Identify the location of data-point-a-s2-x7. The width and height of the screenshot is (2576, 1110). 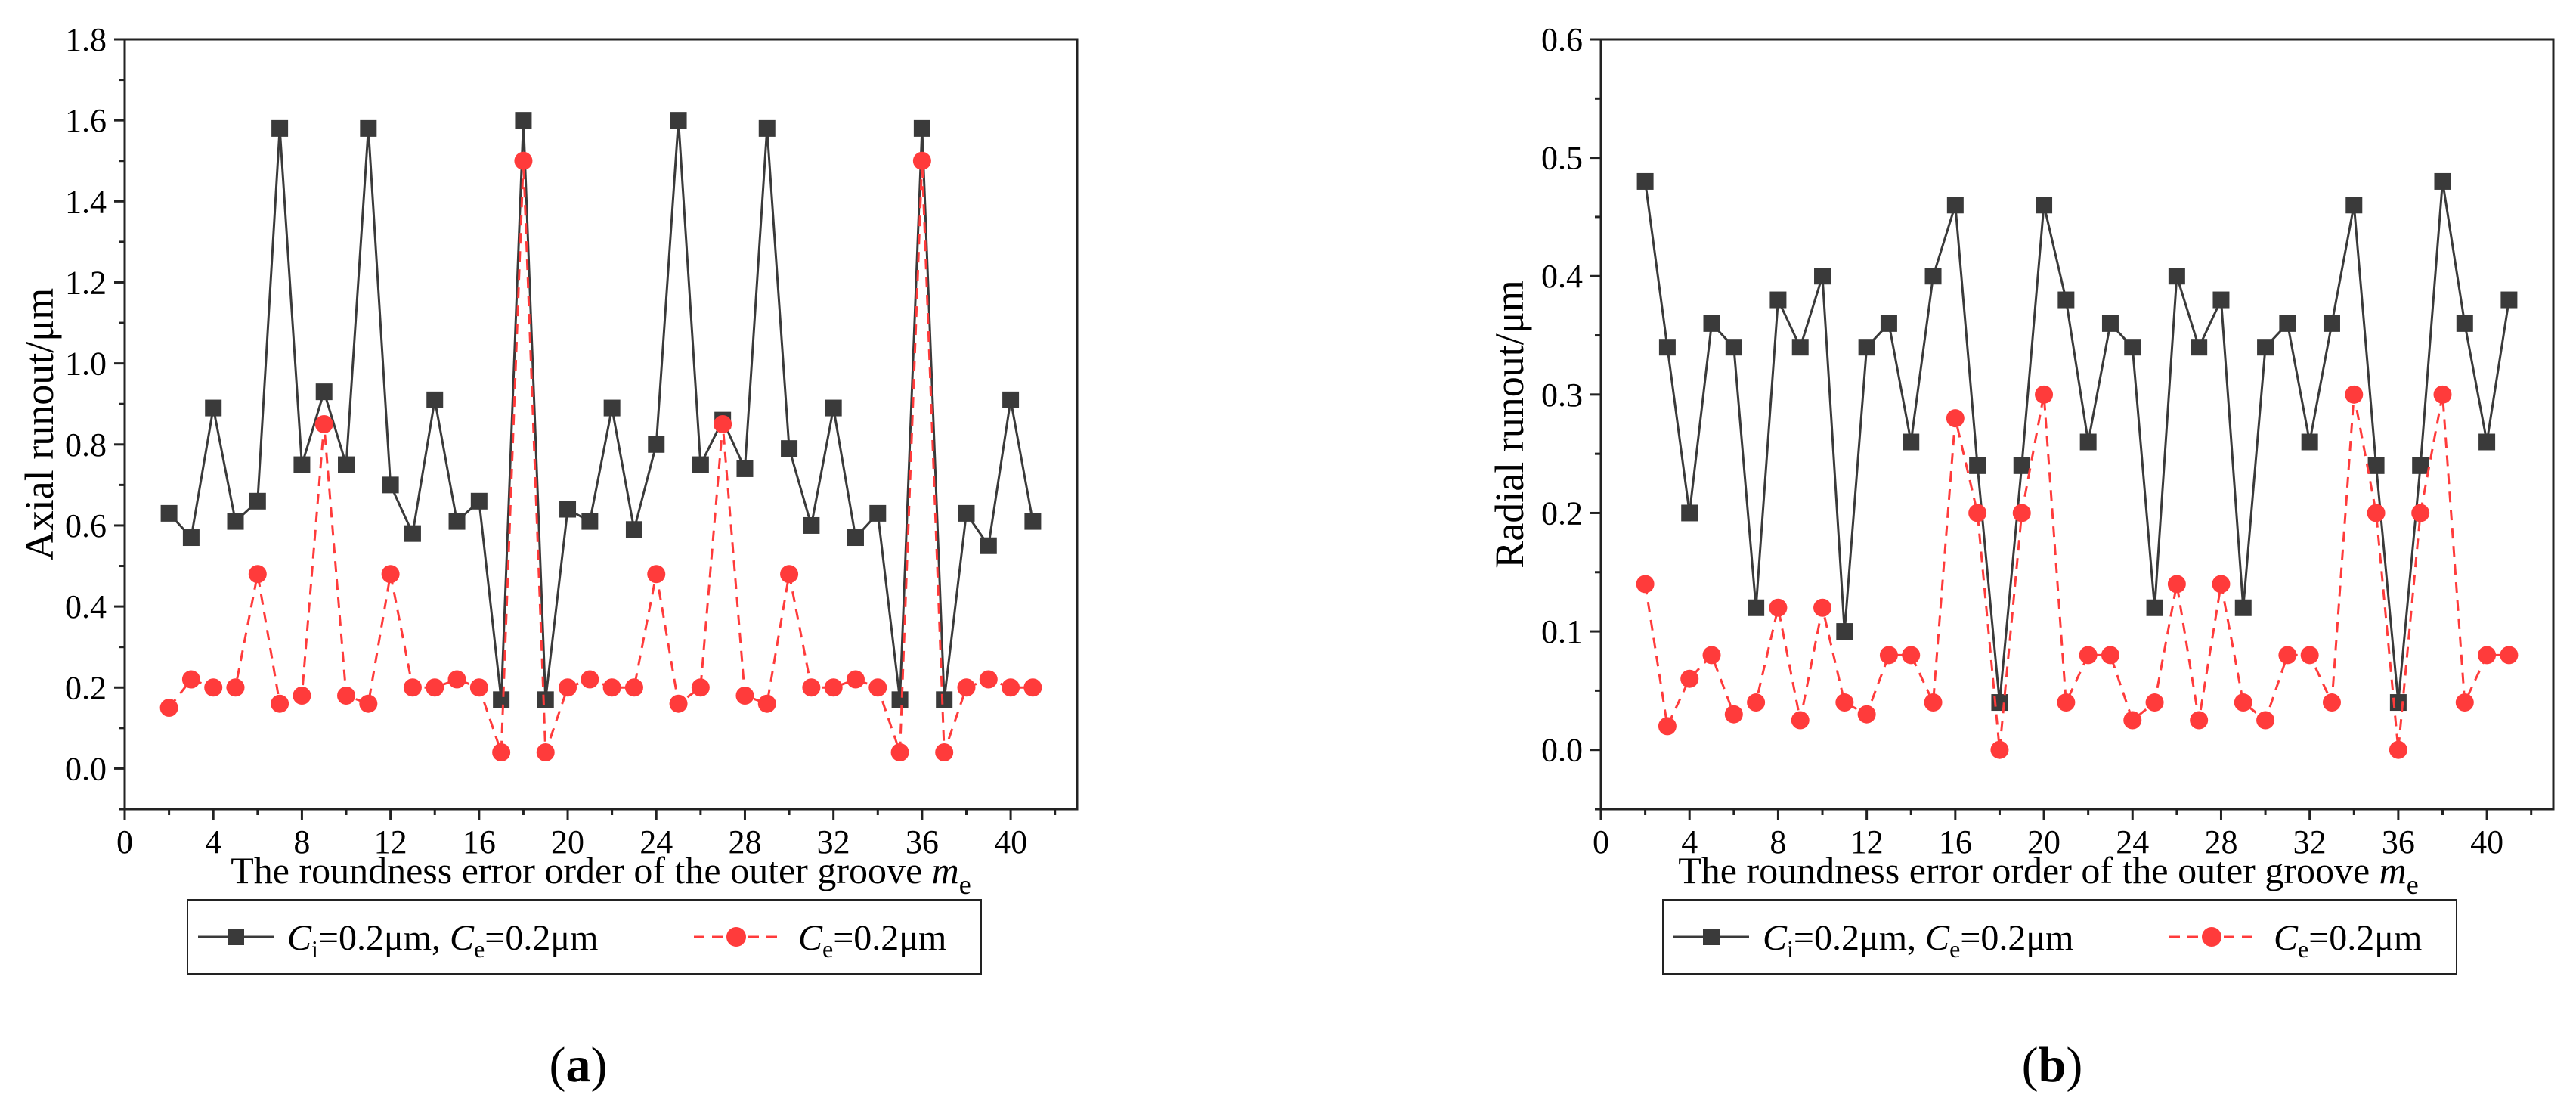
(280, 703).